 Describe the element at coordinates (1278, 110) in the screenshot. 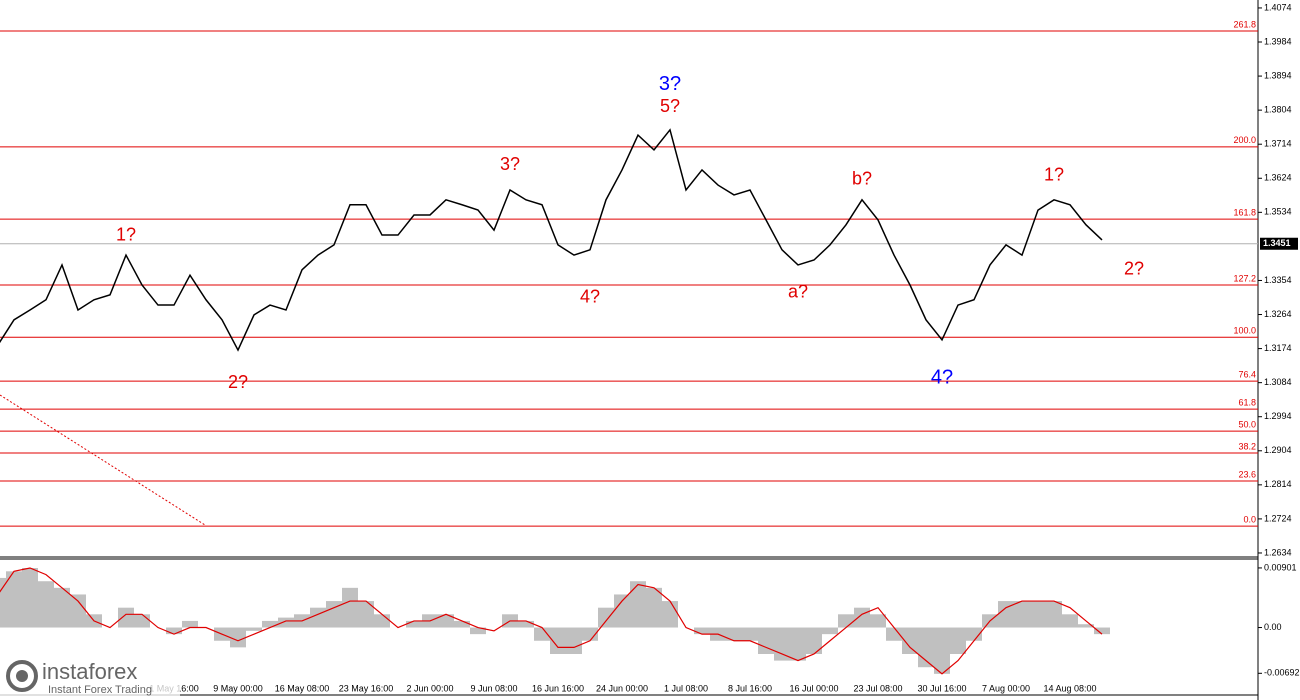

I see `y-tick-label: 1.3804` at that location.